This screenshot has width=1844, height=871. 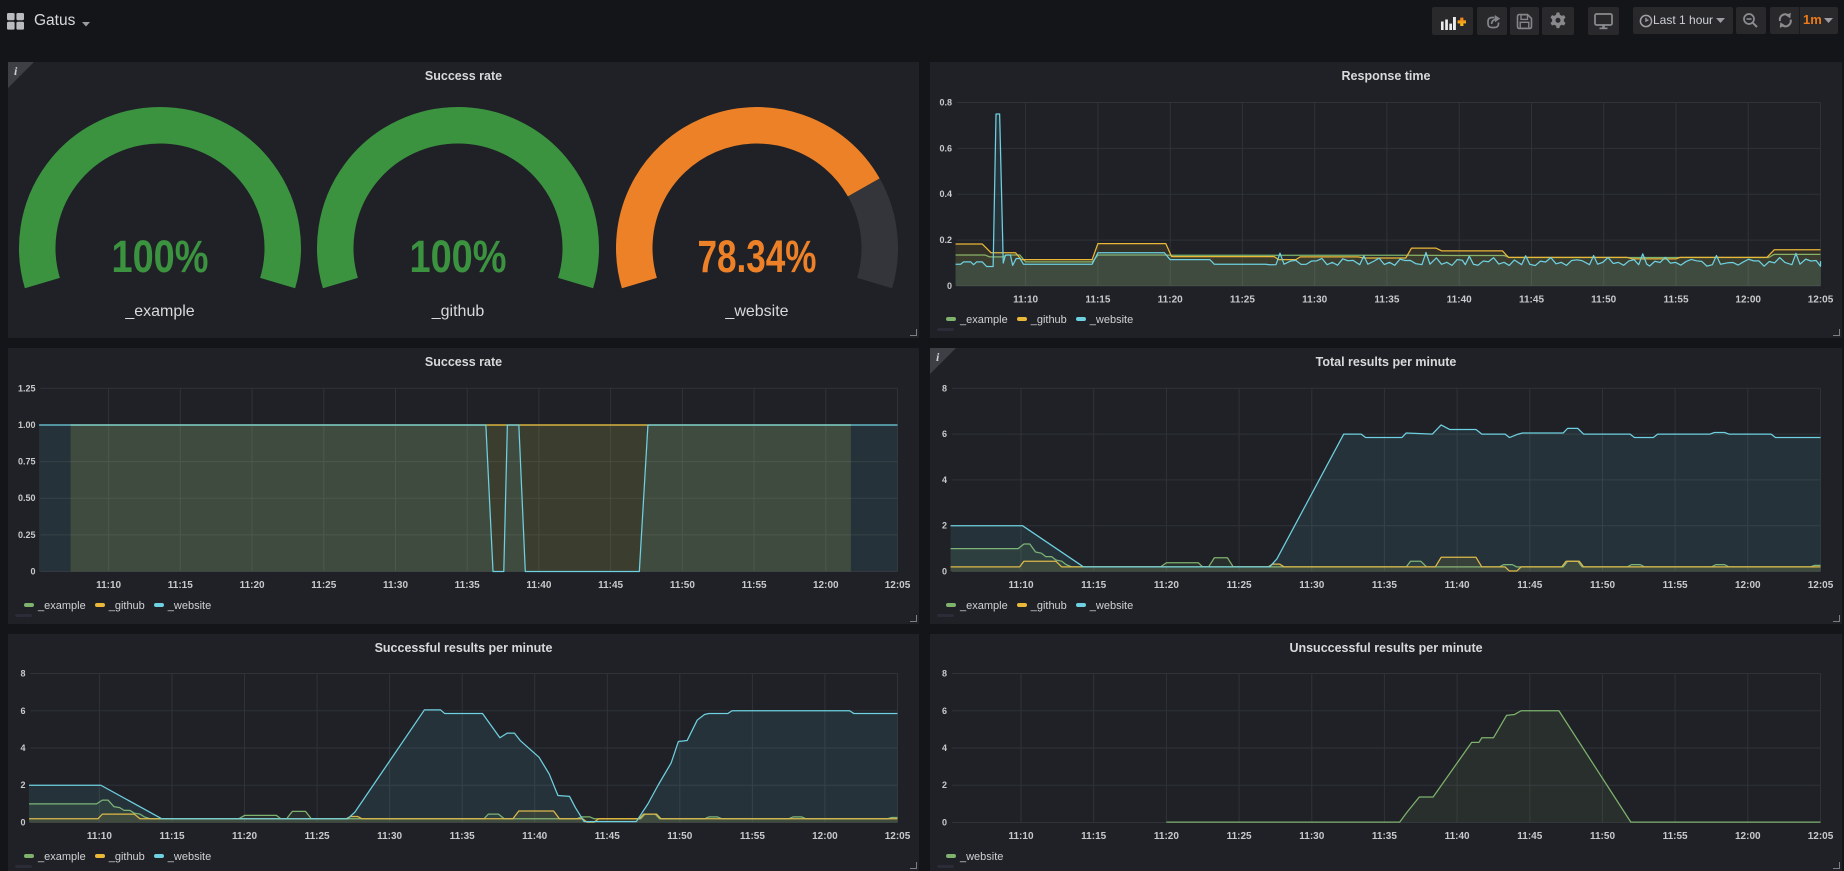 What do you see at coordinates (27, 535) in the screenshot?
I see `svg-text: 0.25` at bounding box center [27, 535].